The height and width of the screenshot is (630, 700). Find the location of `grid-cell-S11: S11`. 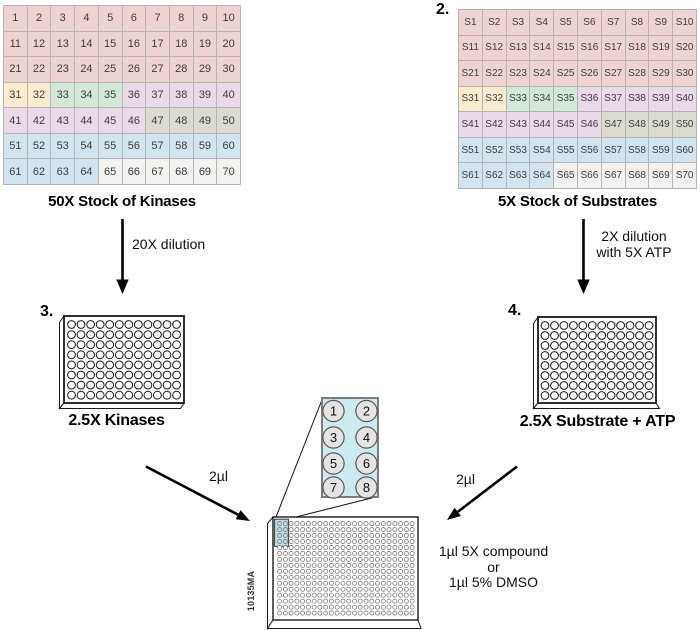

grid-cell-S11: S11 is located at coordinates (470, 48).